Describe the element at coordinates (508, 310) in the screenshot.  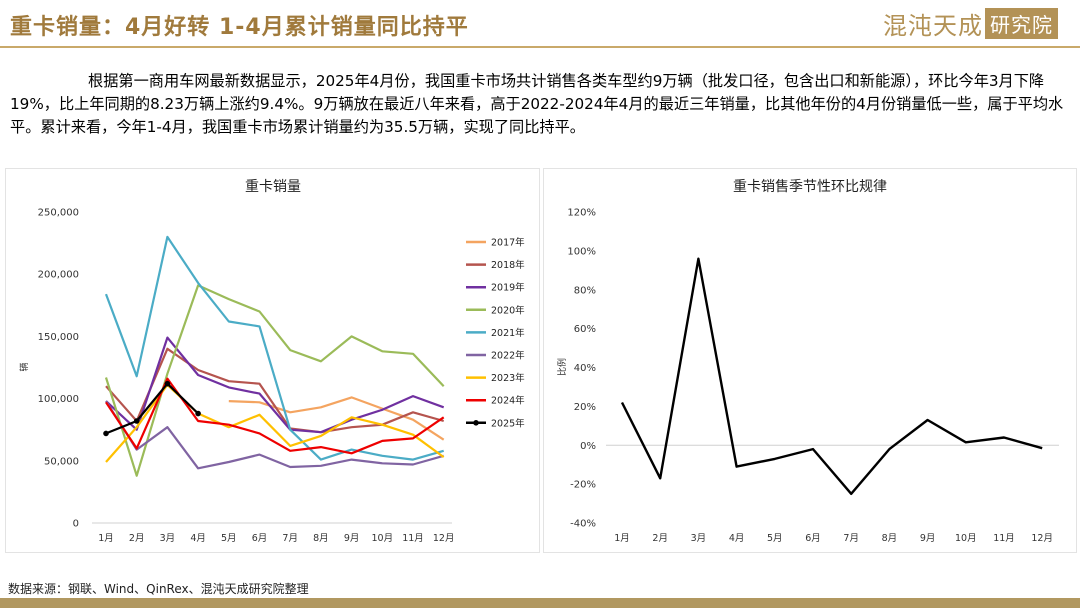
I see `legend-label: 2020年` at that location.